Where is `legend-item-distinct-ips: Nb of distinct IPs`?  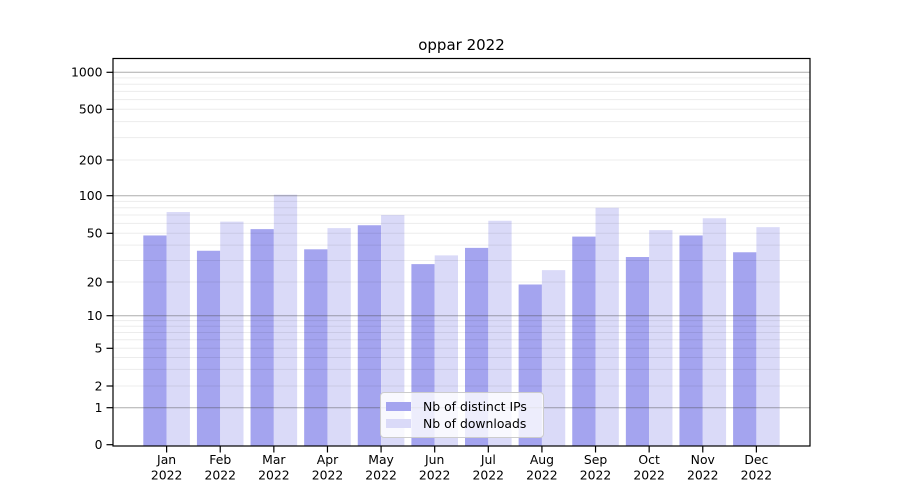
legend-item-distinct-ips: Nb of distinct IPs is located at coordinates (464, 406).